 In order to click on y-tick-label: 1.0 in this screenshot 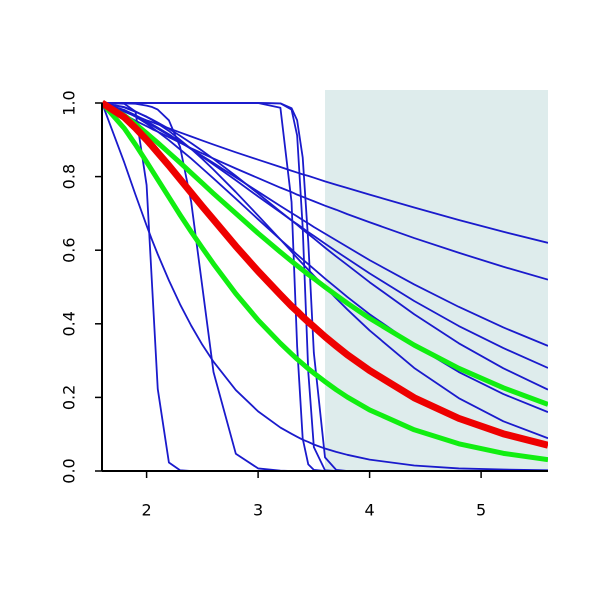, I will do `click(69, 102)`.